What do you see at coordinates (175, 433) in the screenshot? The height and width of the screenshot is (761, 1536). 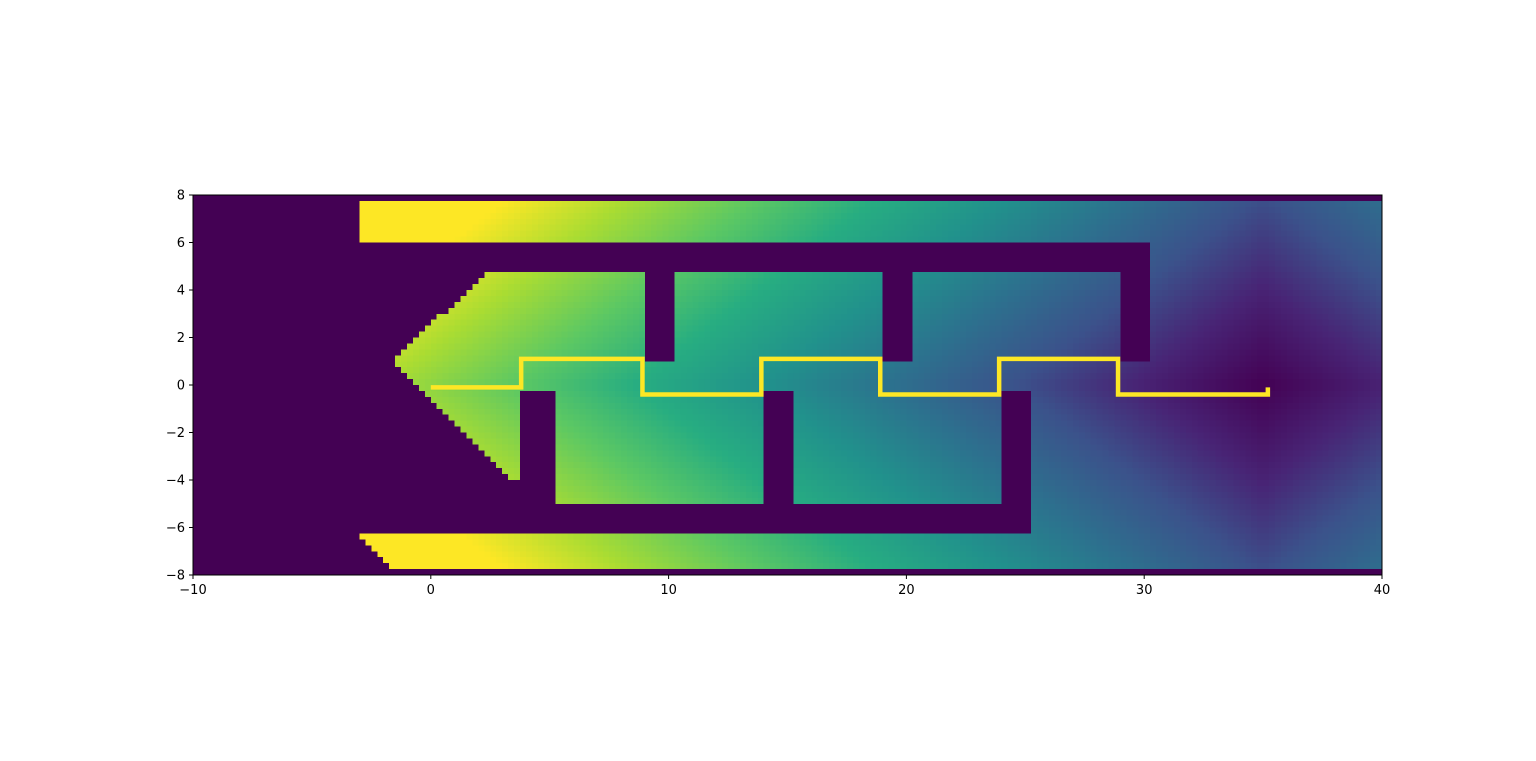 I see `y-tick-label: −2` at bounding box center [175, 433].